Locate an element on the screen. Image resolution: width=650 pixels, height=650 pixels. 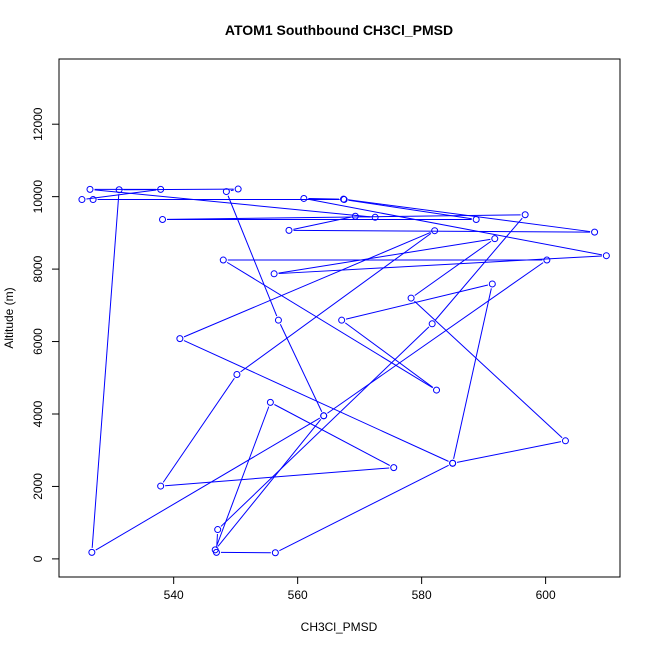
x-tick-label: 580 is located at coordinates (422, 595).